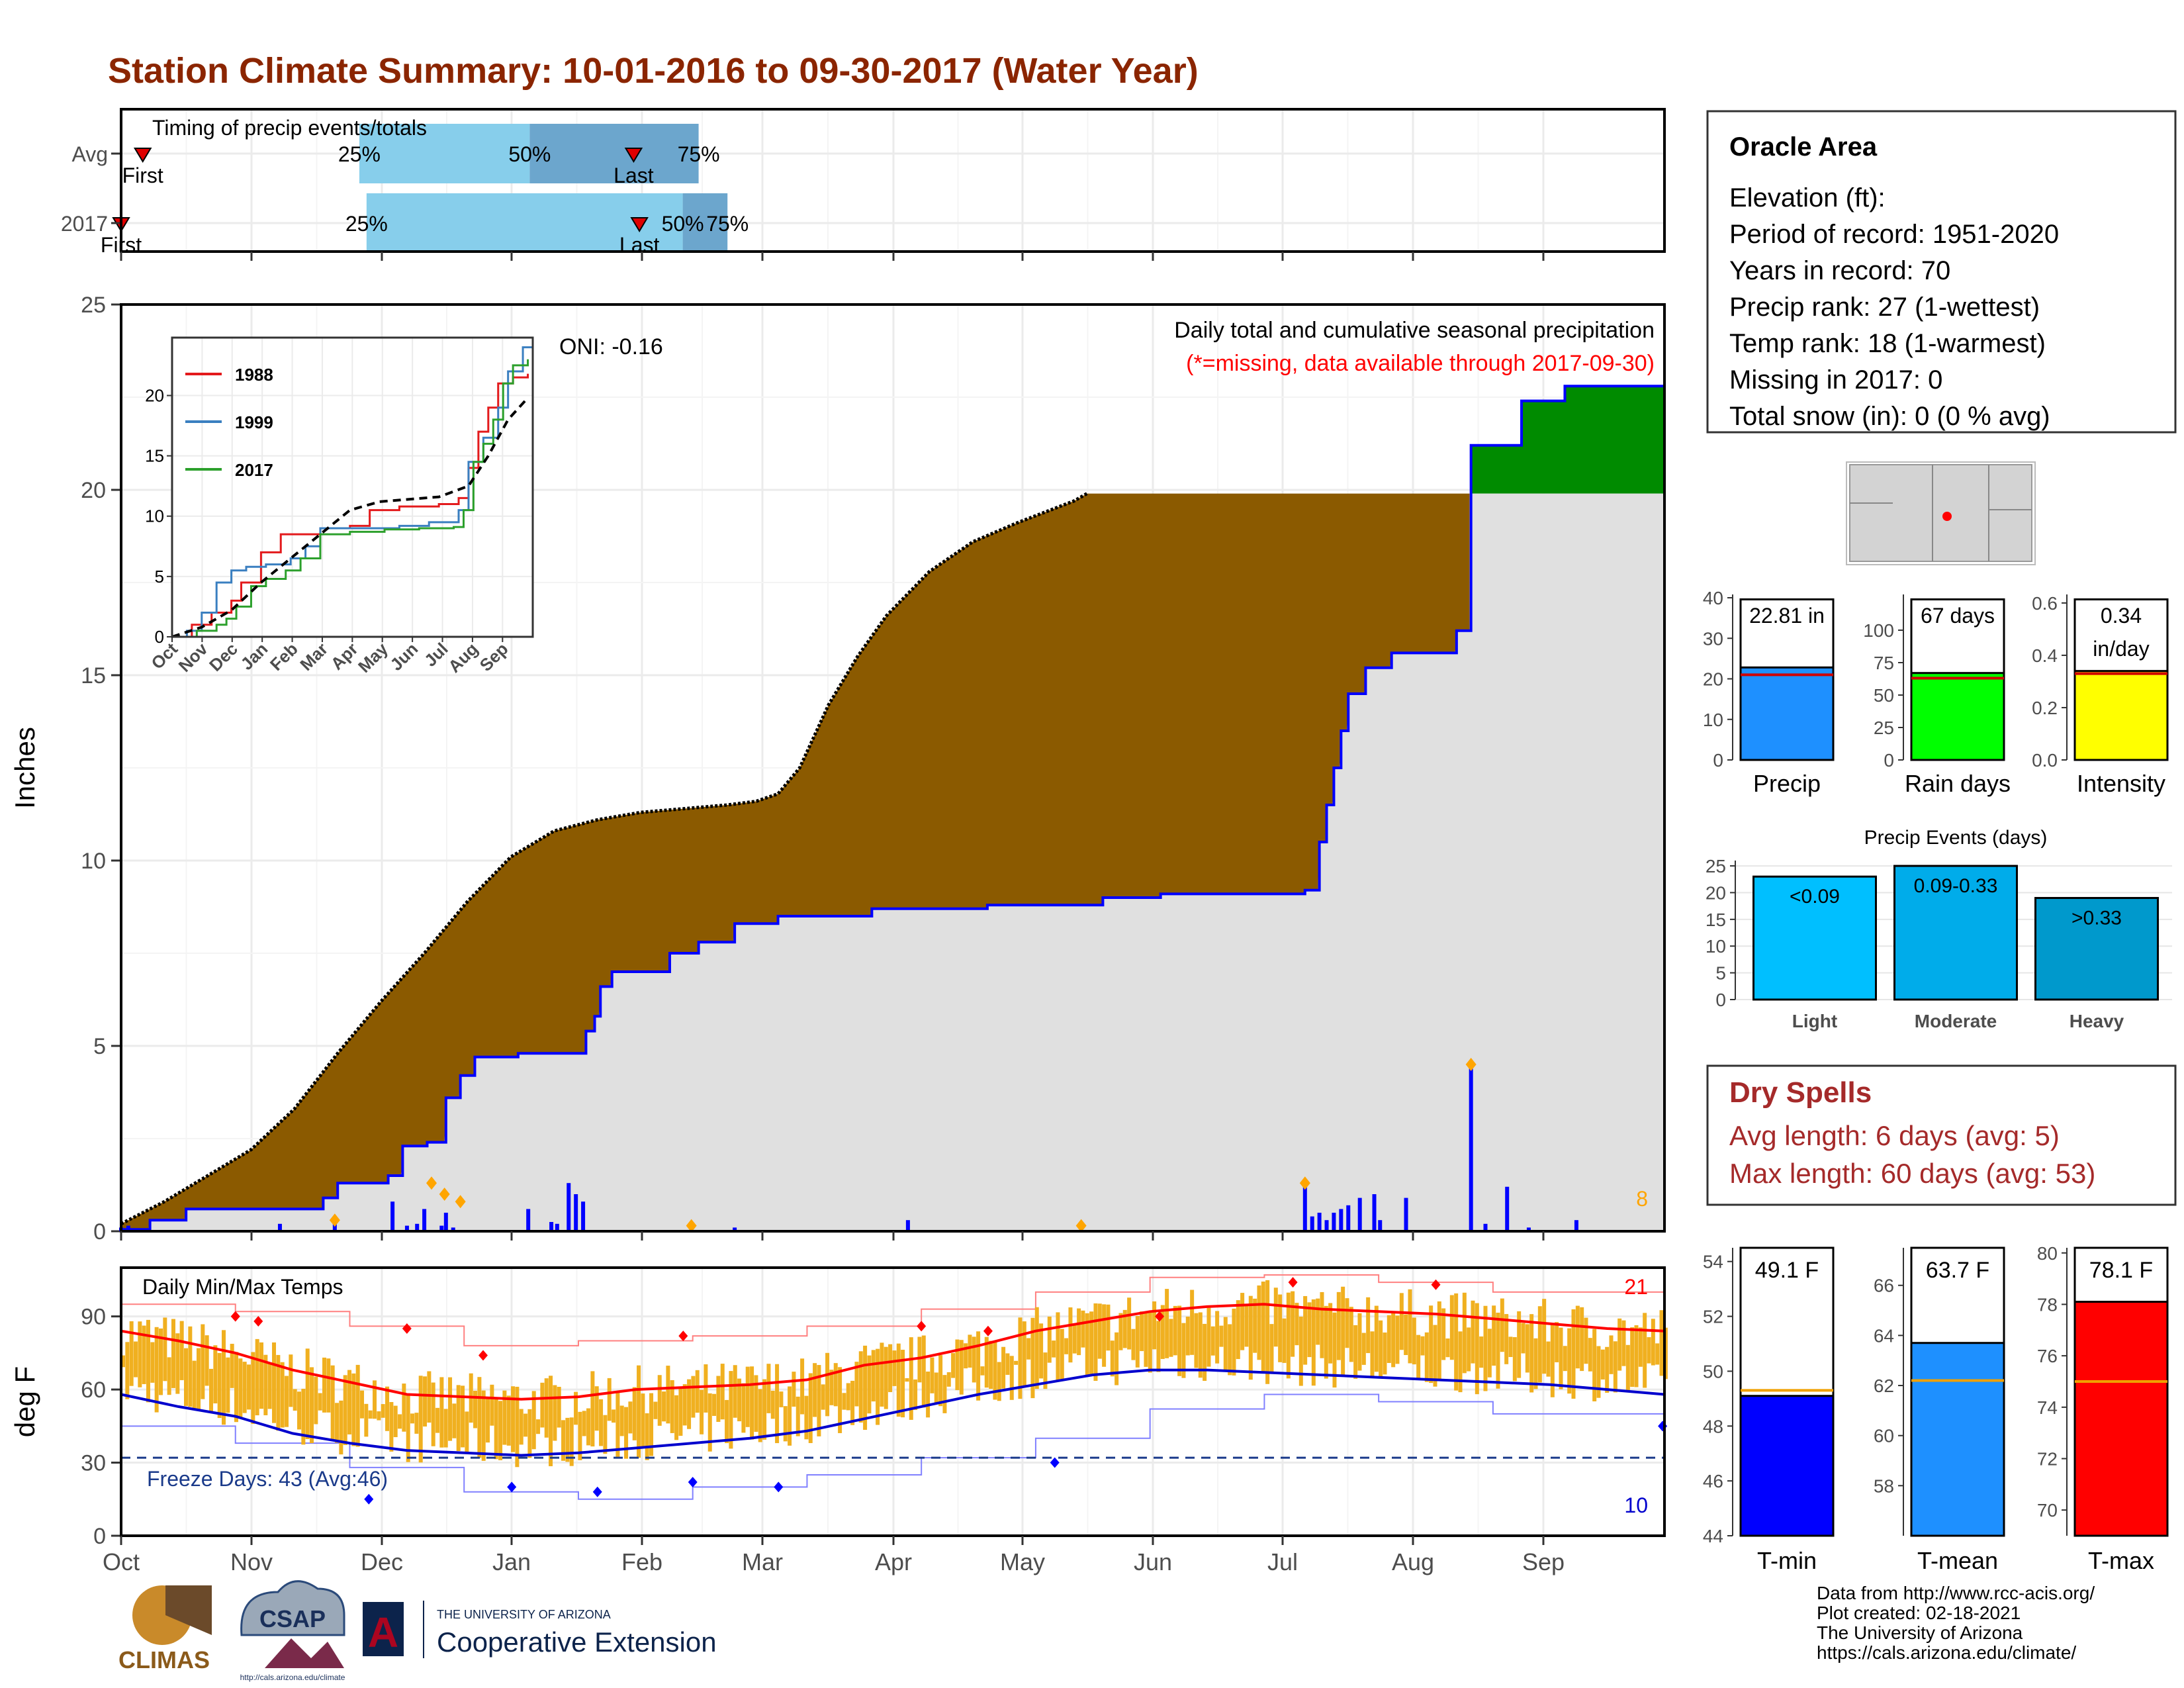 The height and width of the screenshot is (1688, 2184). What do you see at coordinates (1884, 1386) in the screenshot?
I see `temp-bar-tick-label: 62` at bounding box center [1884, 1386].